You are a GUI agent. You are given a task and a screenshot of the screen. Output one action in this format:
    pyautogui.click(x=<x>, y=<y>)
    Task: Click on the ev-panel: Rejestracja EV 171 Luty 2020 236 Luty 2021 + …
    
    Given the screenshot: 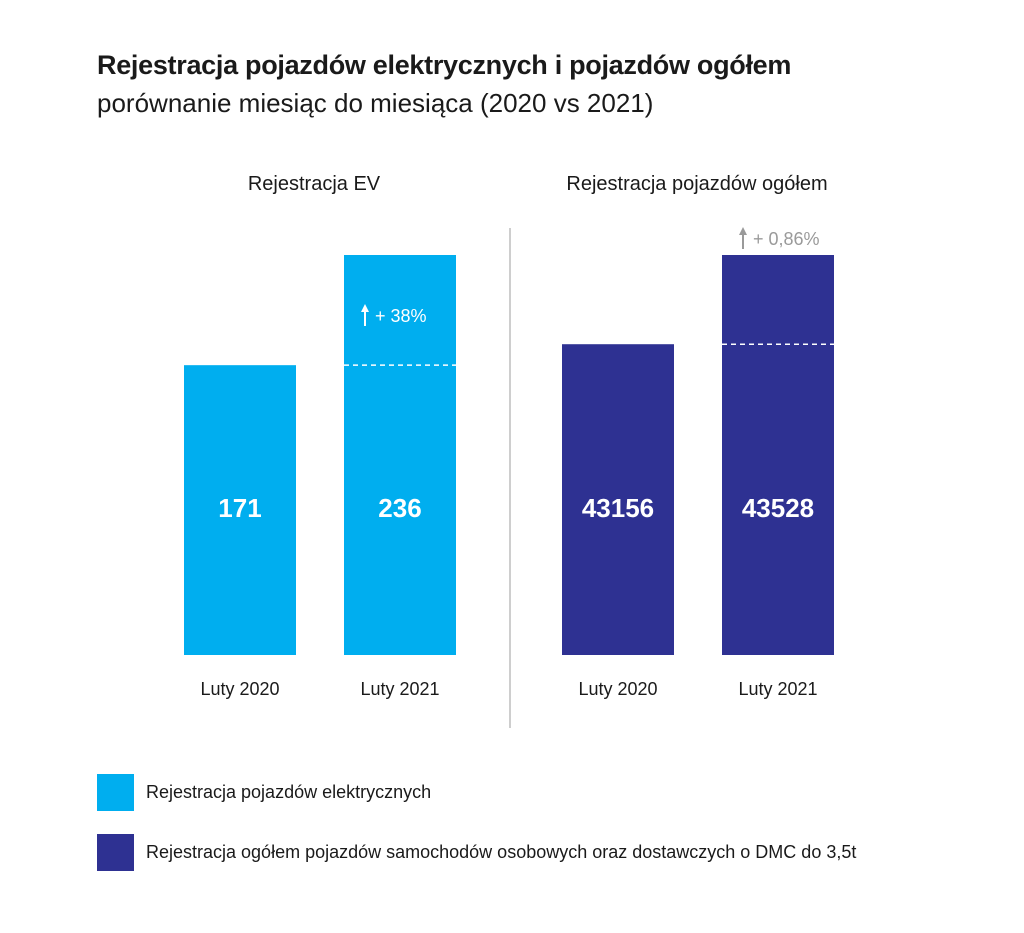 What is the action you would take?
    pyautogui.click(x=320, y=436)
    